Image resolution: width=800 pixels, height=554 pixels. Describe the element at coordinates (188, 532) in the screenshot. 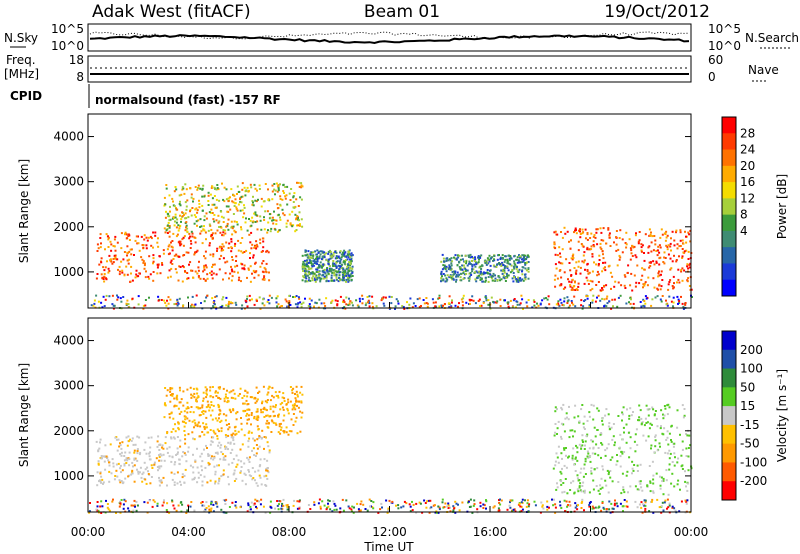

I see `x-tick-label: 04:00` at that location.